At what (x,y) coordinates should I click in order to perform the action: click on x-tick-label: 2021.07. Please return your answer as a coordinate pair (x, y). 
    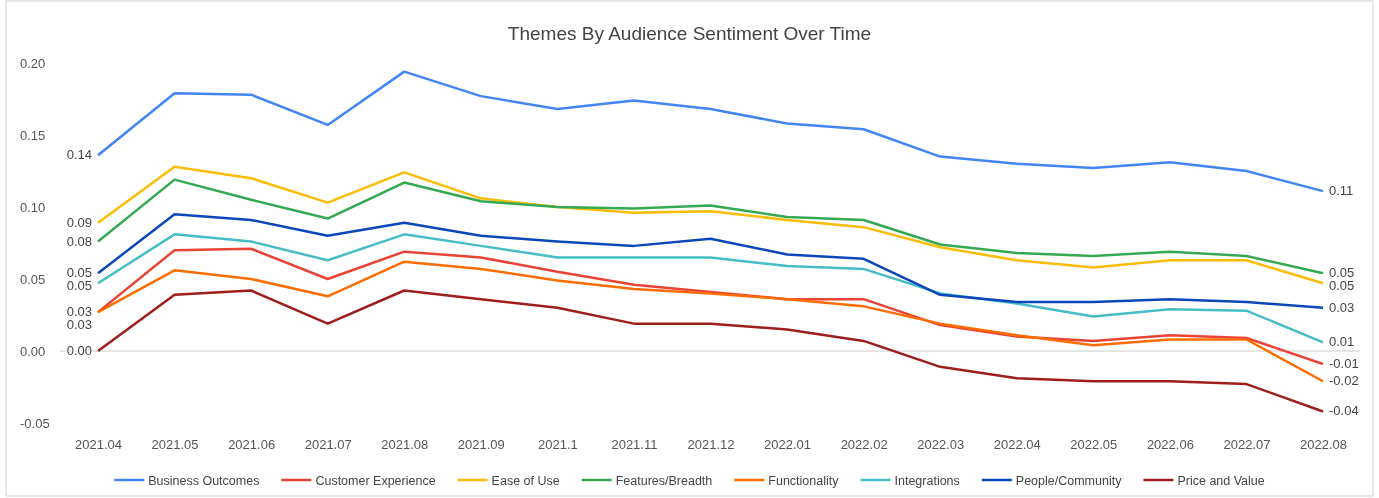
    Looking at the image, I should click on (328, 445).